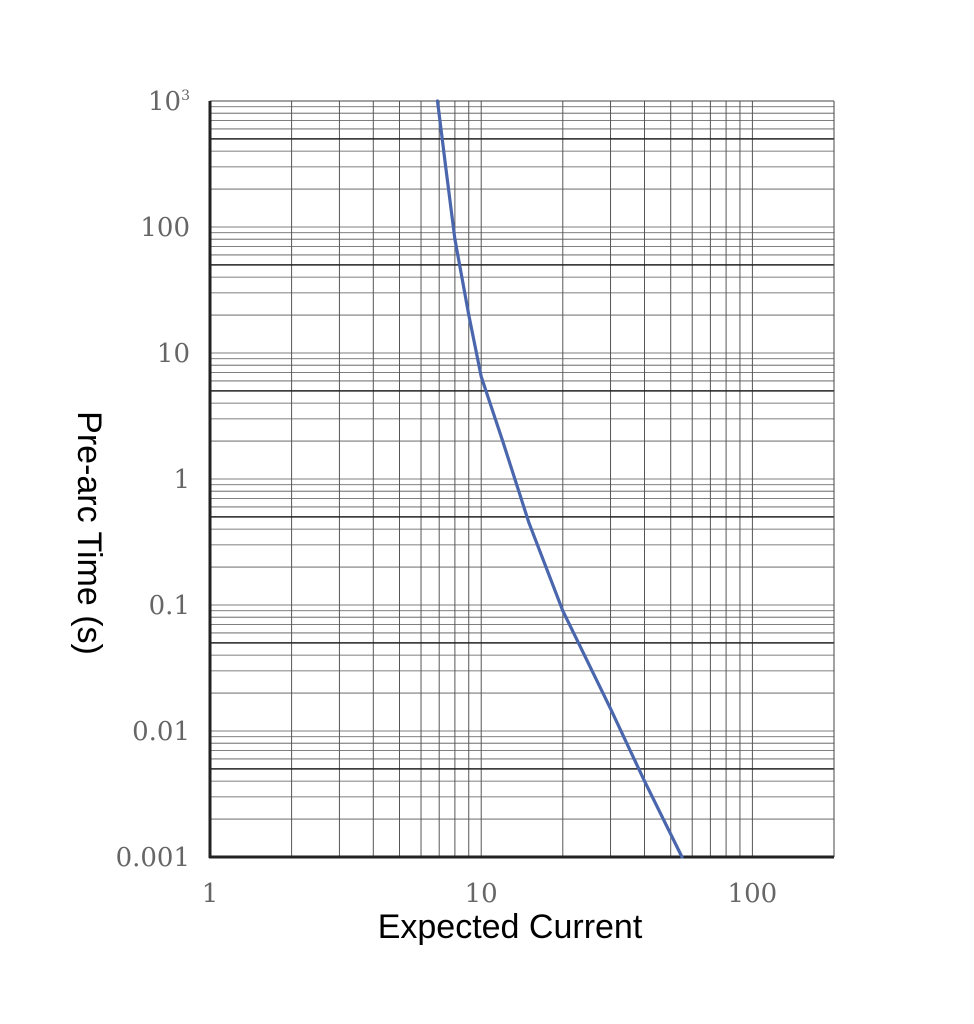 This screenshot has width=974, height=1024. Describe the element at coordinates (161, 732) in the screenshot. I see `y-tick-label: 0.01` at that location.